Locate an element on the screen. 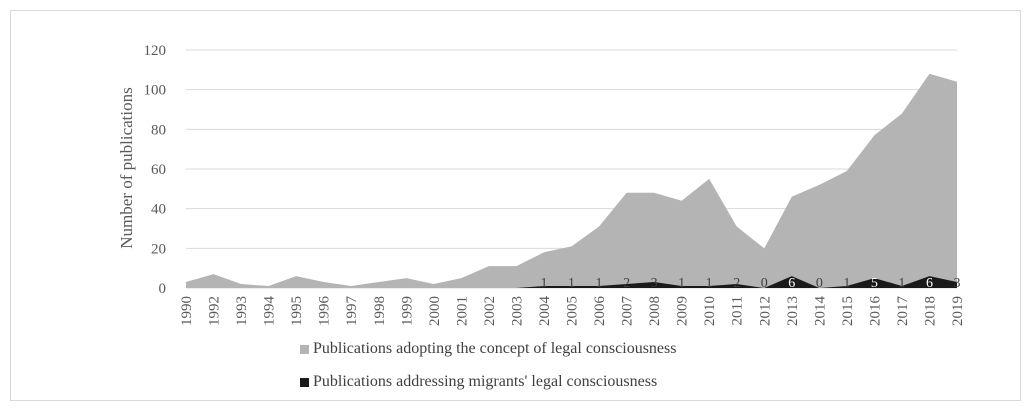  x-tick-label: 1995 is located at coordinates (297, 311).